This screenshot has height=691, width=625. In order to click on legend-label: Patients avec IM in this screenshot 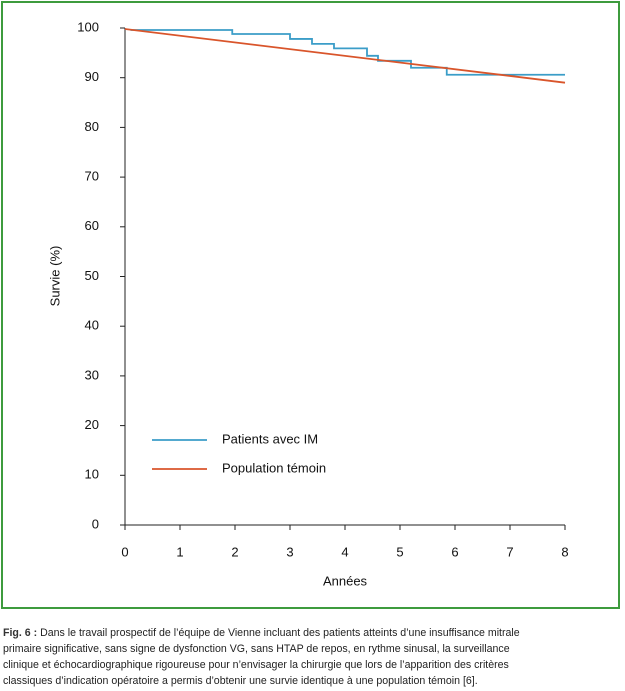, I will do `click(270, 438)`.